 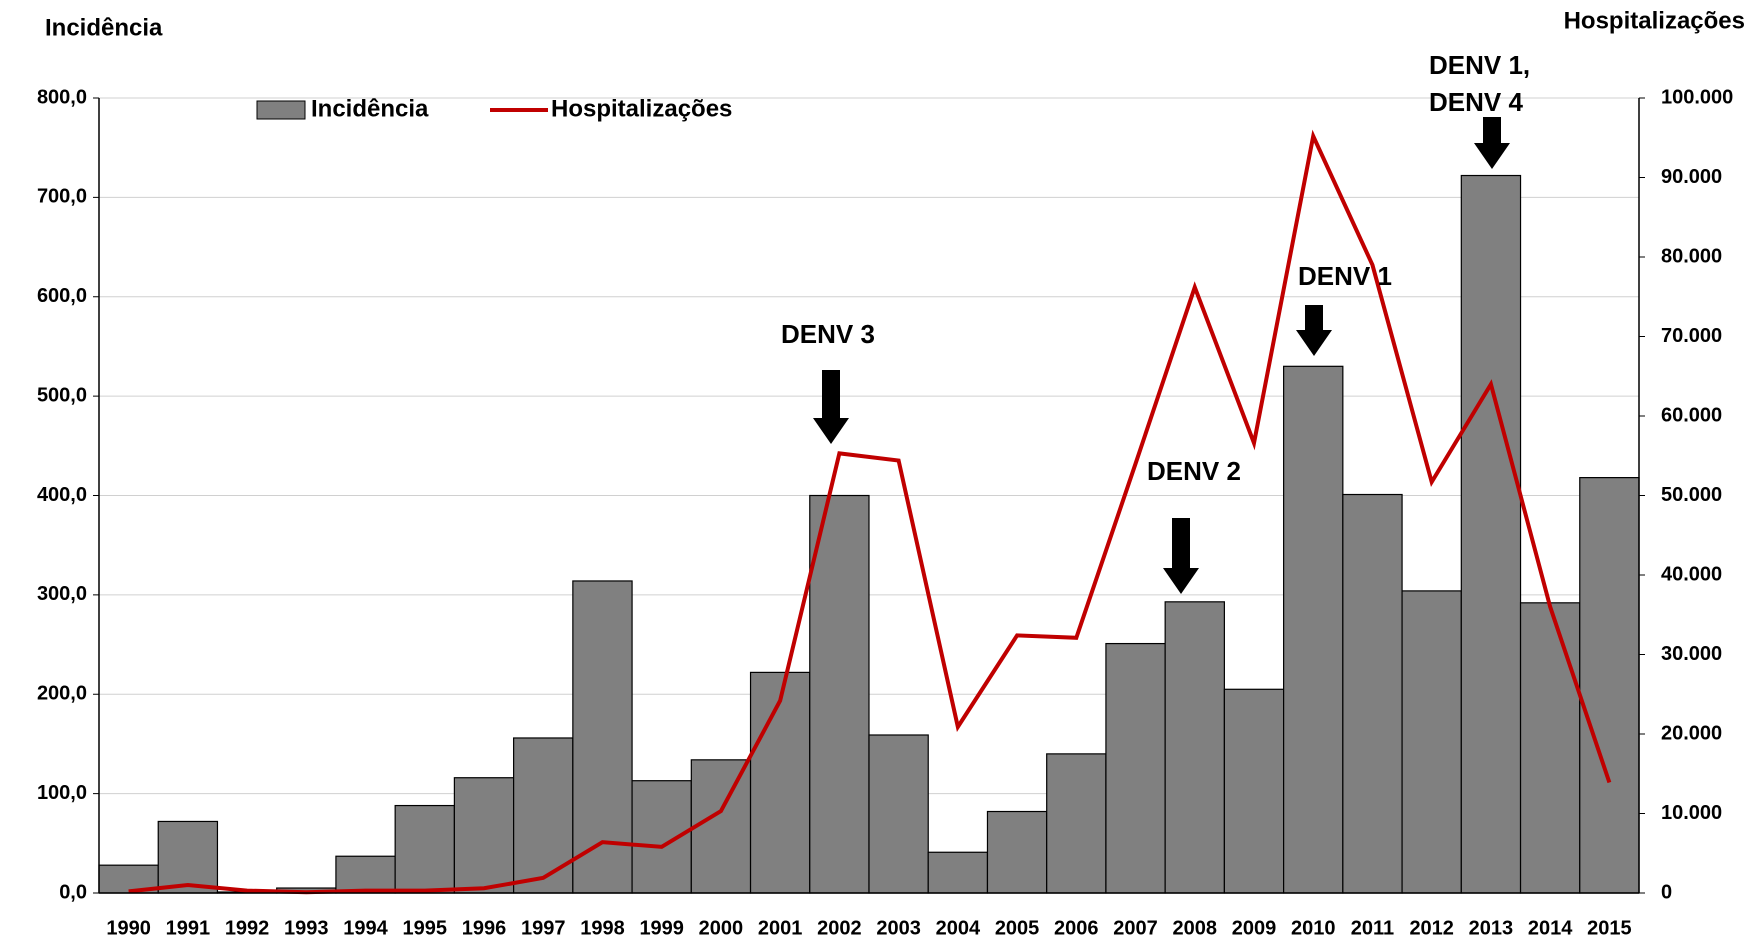 I want to click on y-tick-label: 700,0, so click(x=62, y=197).